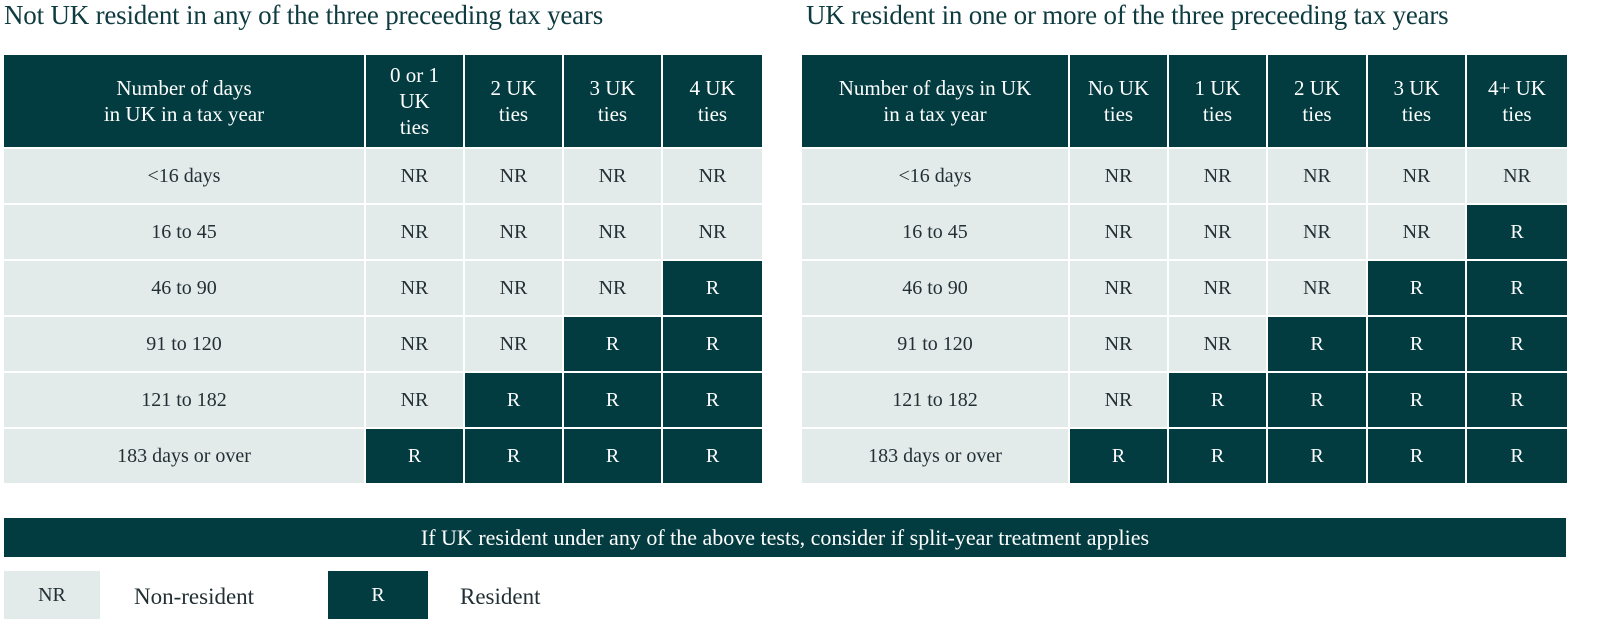 The width and height of the screenshot is (1600, 634). I want to click on legend-non-resident-label: Non-resident, so click(194, 596).